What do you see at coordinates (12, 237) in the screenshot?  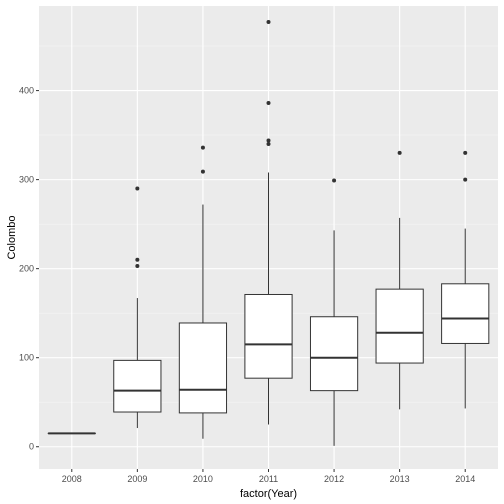 I see `y-axis-title: Colombo` at bounding box center [12, 237].